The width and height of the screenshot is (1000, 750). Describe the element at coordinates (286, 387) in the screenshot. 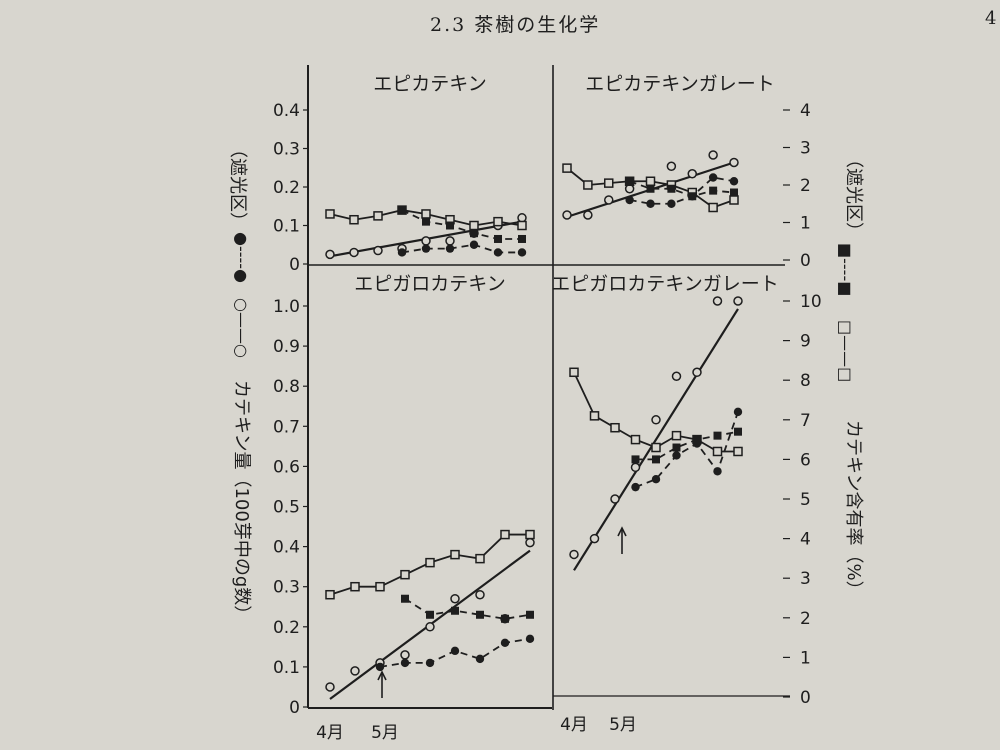

I see `y-tick-label: 0.8` at that location.